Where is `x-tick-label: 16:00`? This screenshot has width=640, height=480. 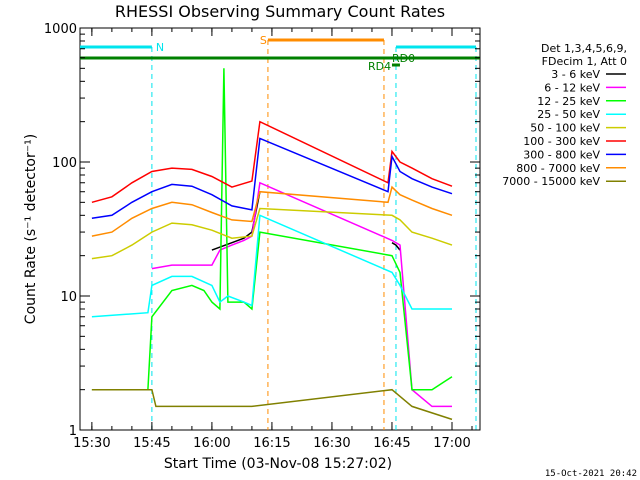
x-tick-label: 16:00 is located at coordinates (211, 443).